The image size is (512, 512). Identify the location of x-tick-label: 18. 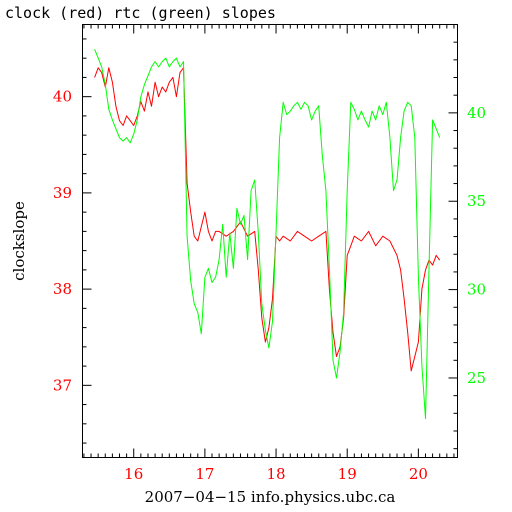
(276, 474).